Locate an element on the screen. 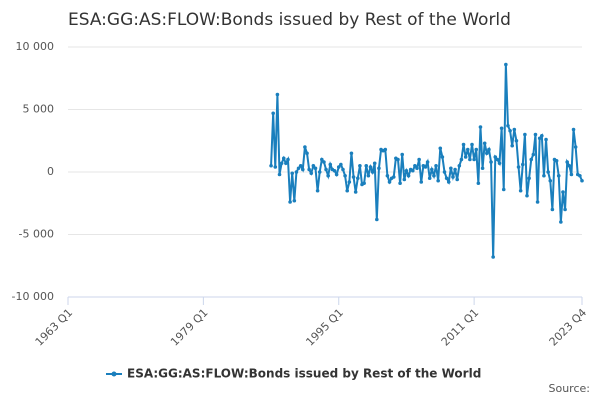 The image size is (600, 400). y-tick-label: 10 000 is located at coordinates (35, 46).